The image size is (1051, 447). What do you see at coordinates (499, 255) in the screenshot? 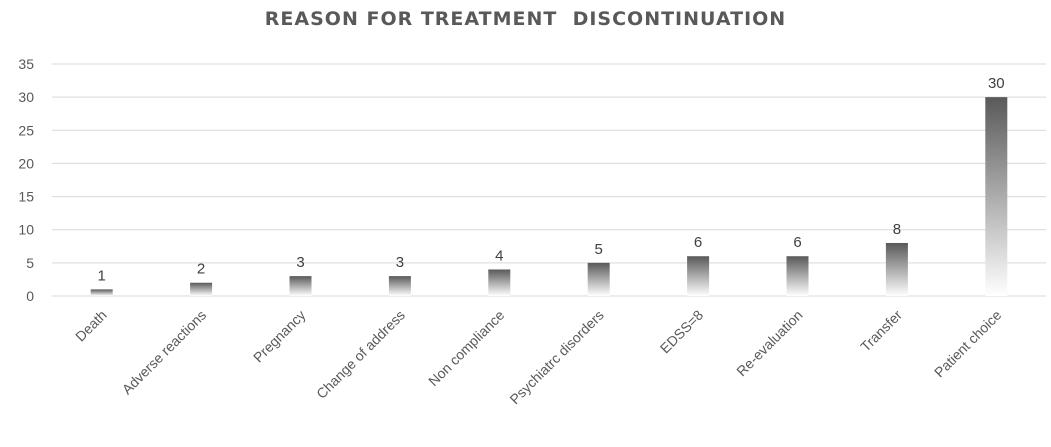
I see `data-label: 4` at bounding box center [499, 255].